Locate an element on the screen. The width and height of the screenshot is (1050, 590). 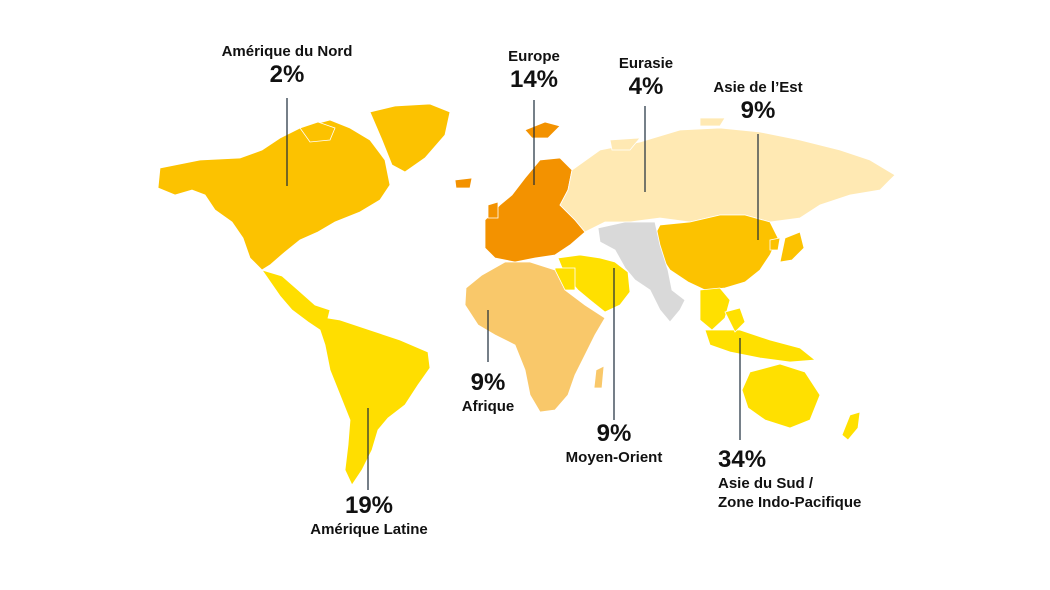
label-asie-de-l-est: Asie de l’Est 9% is located at coordinates (758, 101).